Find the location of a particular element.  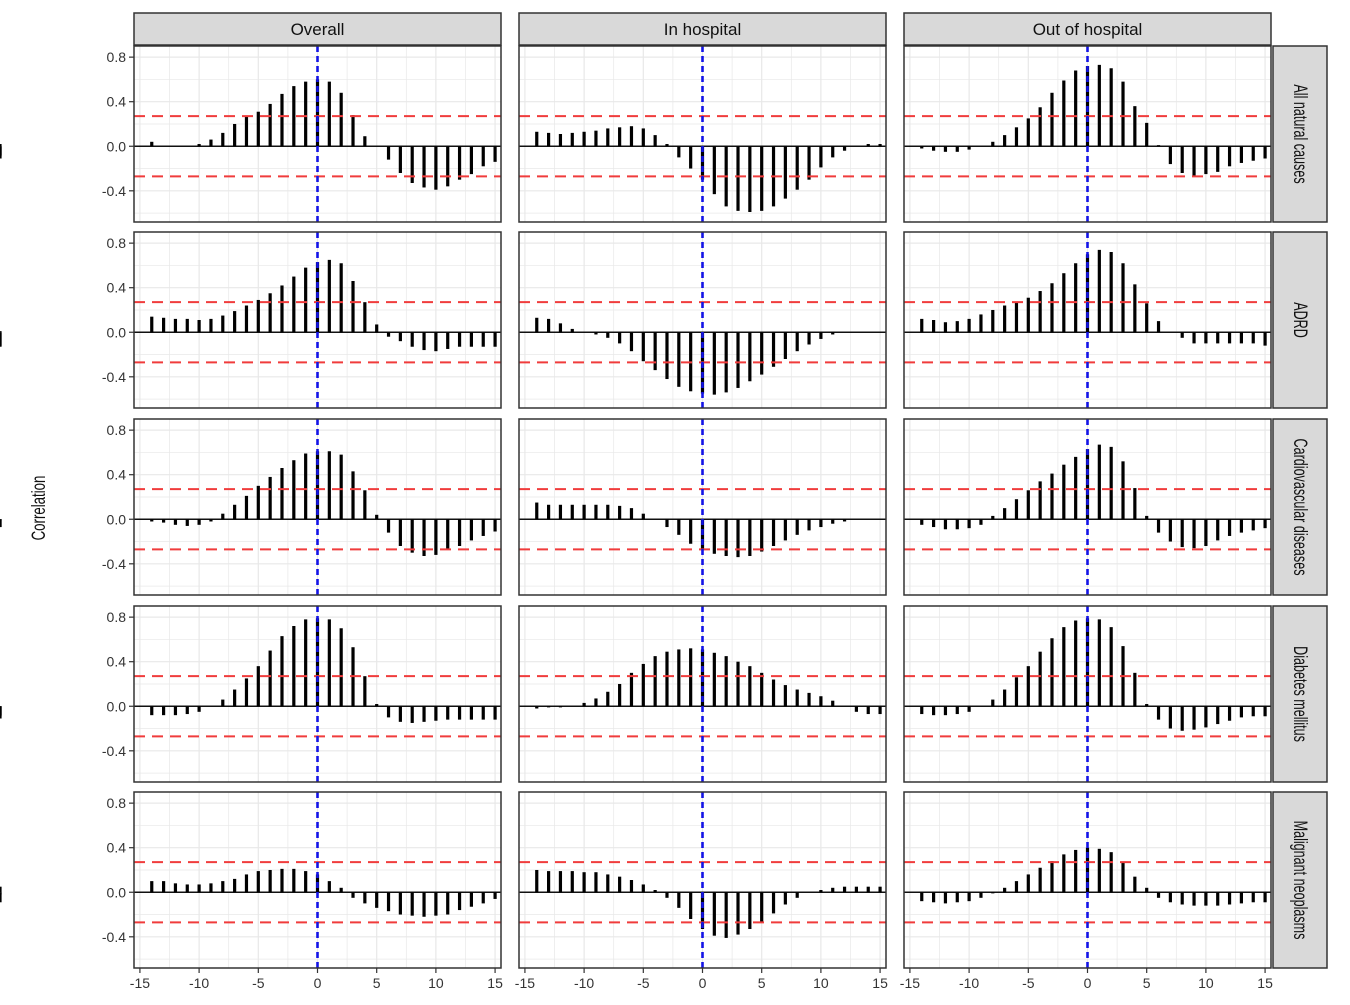

panel-r1-c2 is located at coordinates (443, 134).